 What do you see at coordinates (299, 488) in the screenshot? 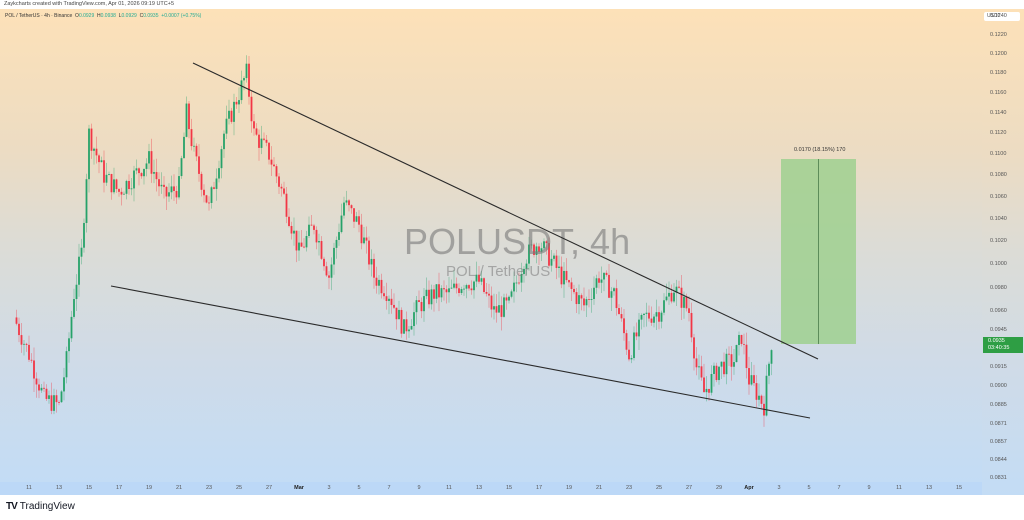
I see `time-tick-label: Mar` at bounding box center [299, 488].